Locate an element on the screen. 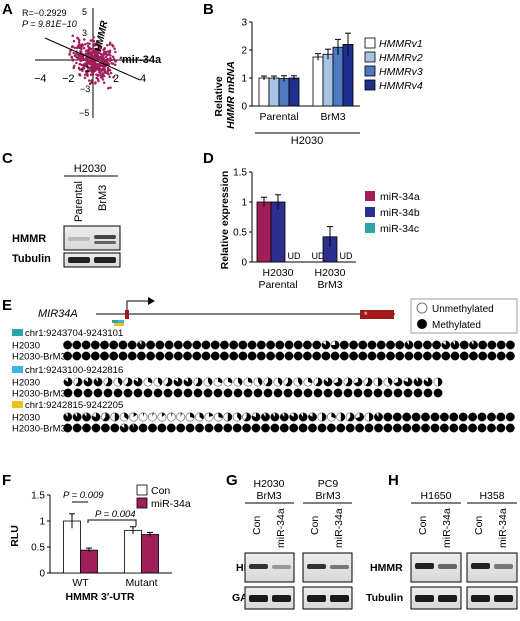 This screenshot has height=621, width=520. panel-label-d: D is located at coordinates (208, 158).